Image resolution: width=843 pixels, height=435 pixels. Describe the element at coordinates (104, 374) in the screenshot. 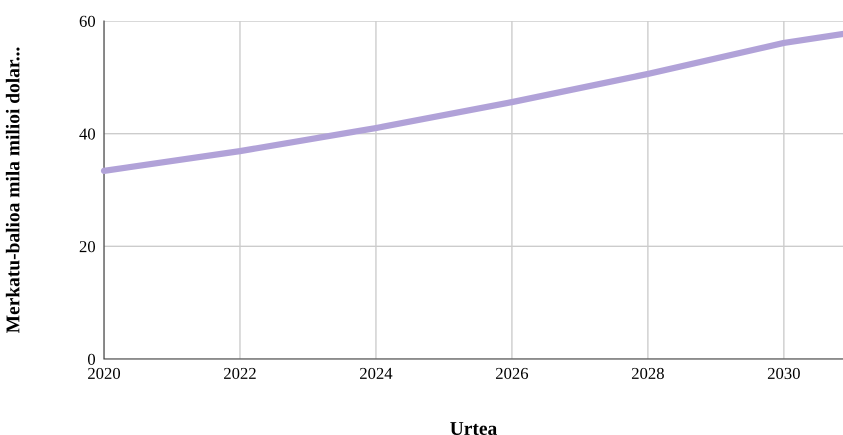

I see `x-tick-label: 2020` at that location.